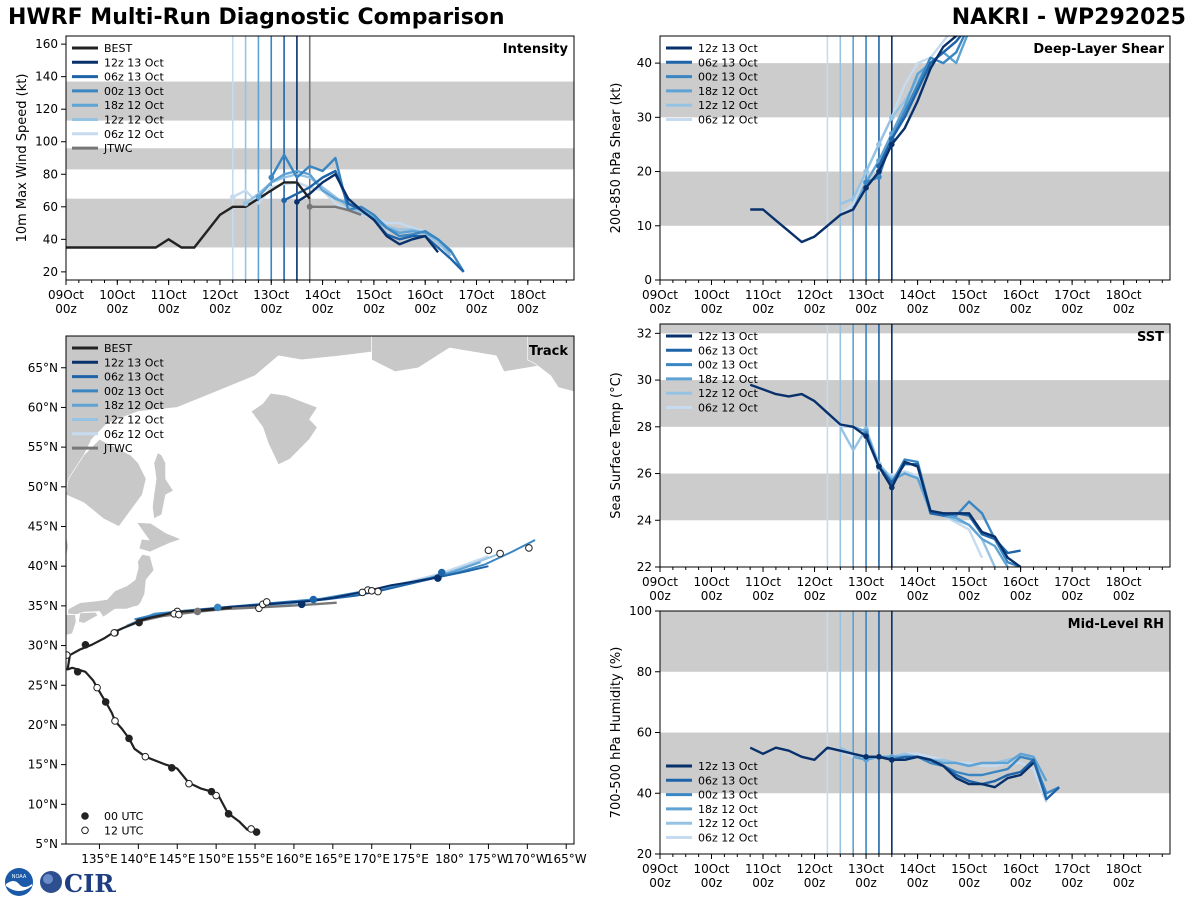  What do you see at coordinates (915, 732) in the screenshot?
I see `rh-plot-area` at bounding box center [915, 732].